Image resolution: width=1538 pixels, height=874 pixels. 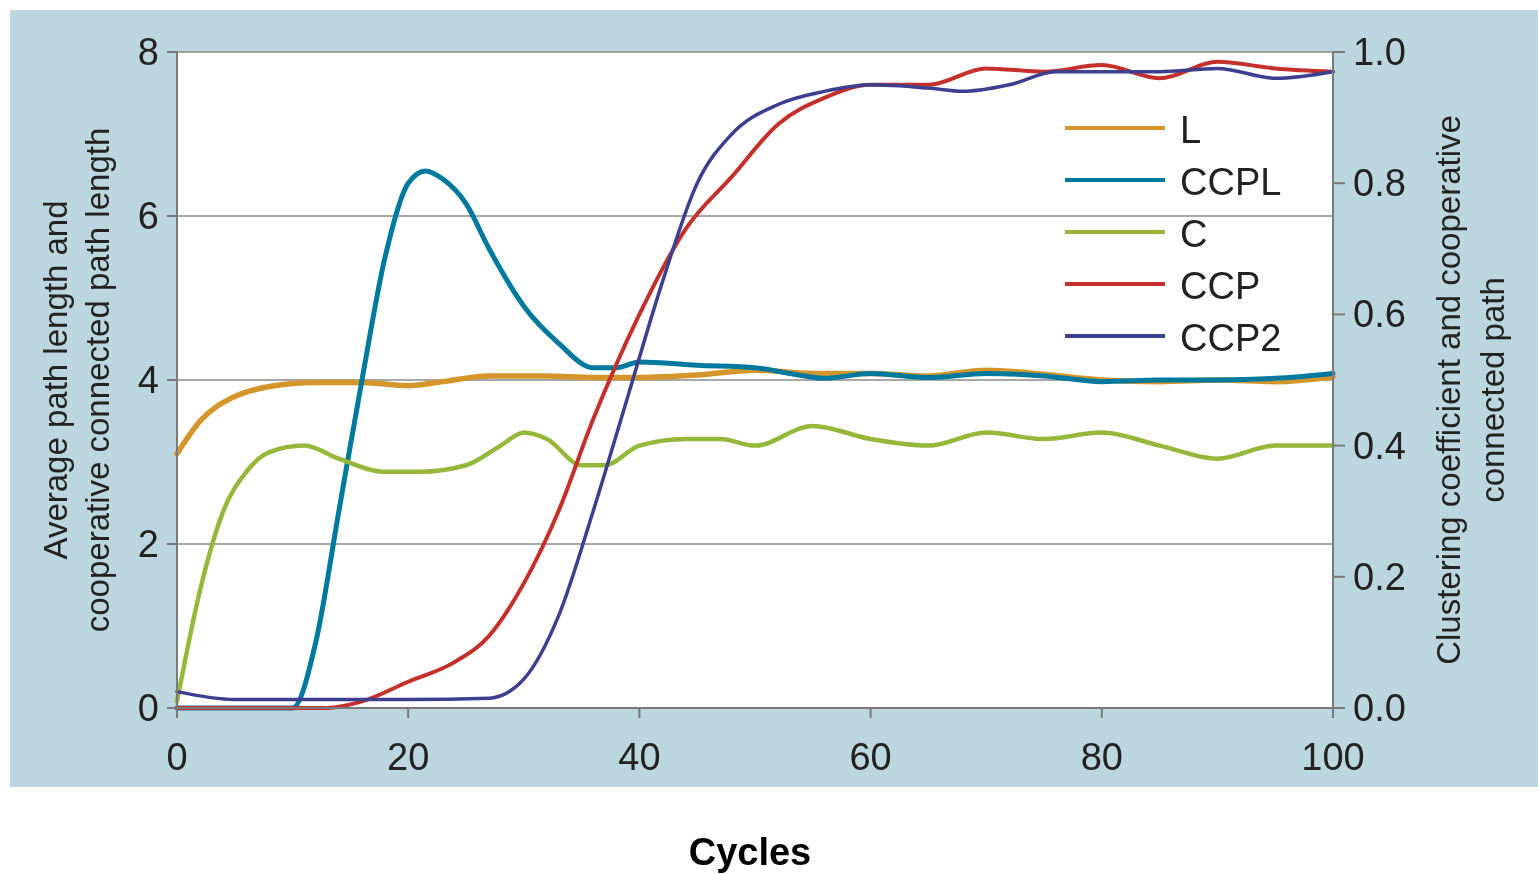 What do you see at coordinates (148, 216) in the screenshot?
I see `y-tick-label: 6` at bounding box center [148, 216].